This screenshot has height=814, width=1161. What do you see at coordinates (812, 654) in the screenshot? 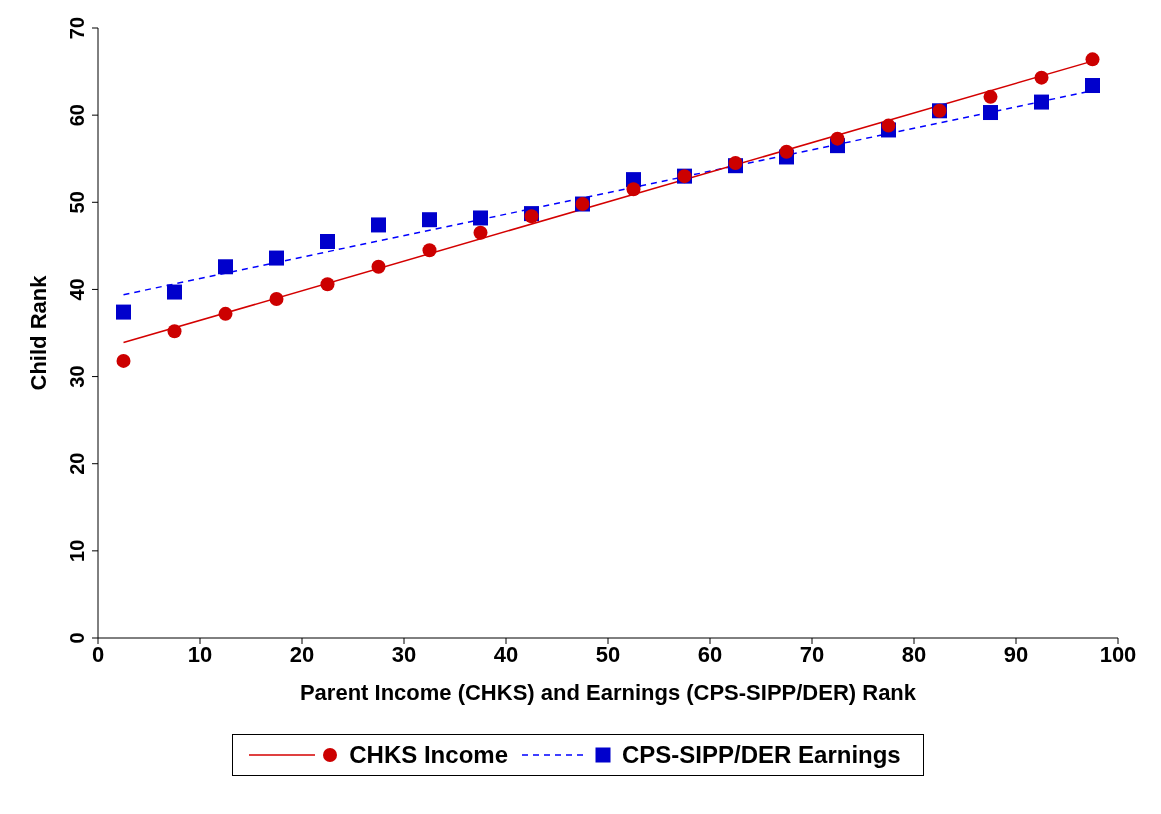
I see `x-tick-label: 70` at bounding box center [812, 654].